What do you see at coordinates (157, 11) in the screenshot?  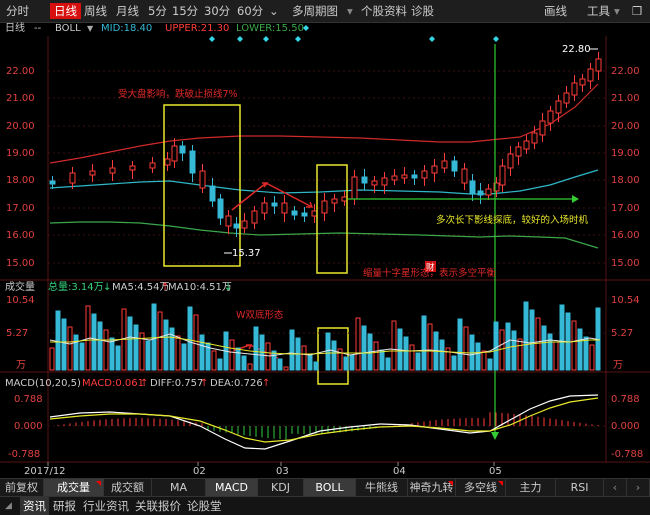 I see `period-tab-5min: 5分` at bounding box center [157, 11].